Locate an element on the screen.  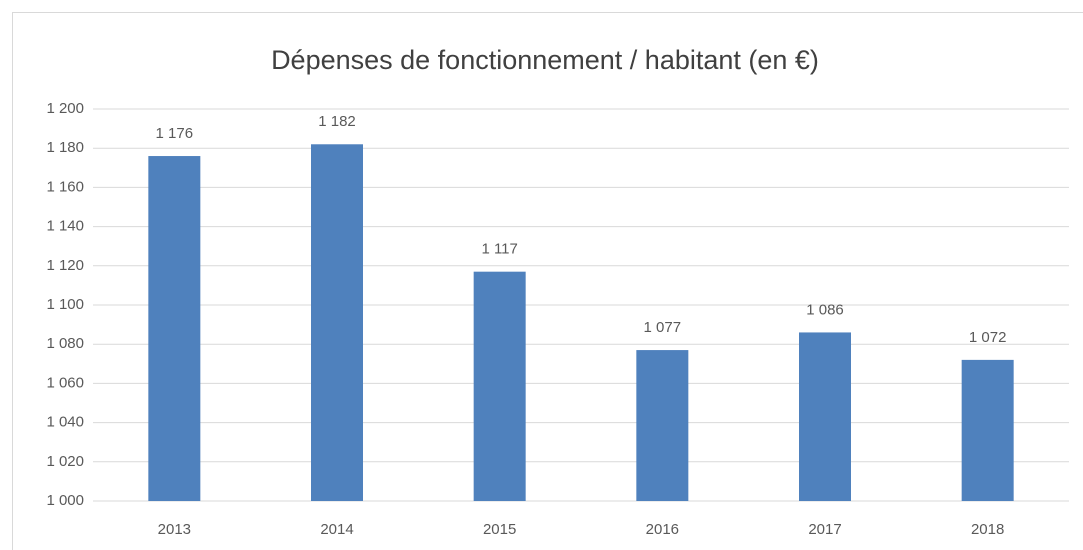
y-tick-label: 1 140 is located at coordinates (65, 226).